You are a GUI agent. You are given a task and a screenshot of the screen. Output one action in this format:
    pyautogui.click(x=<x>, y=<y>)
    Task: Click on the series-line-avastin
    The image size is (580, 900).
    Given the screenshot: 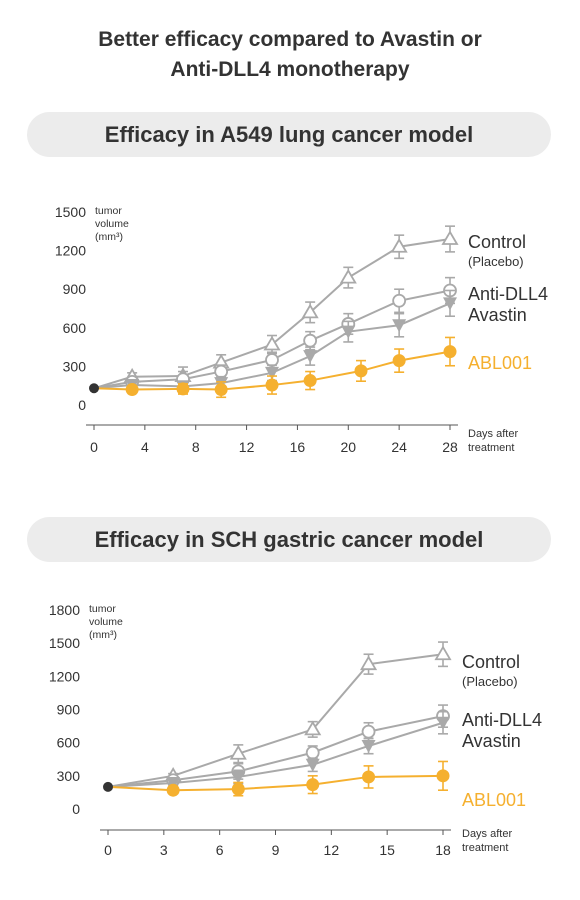 What is the action you would take?
    pyautogui.click(x=275, y=754)
    